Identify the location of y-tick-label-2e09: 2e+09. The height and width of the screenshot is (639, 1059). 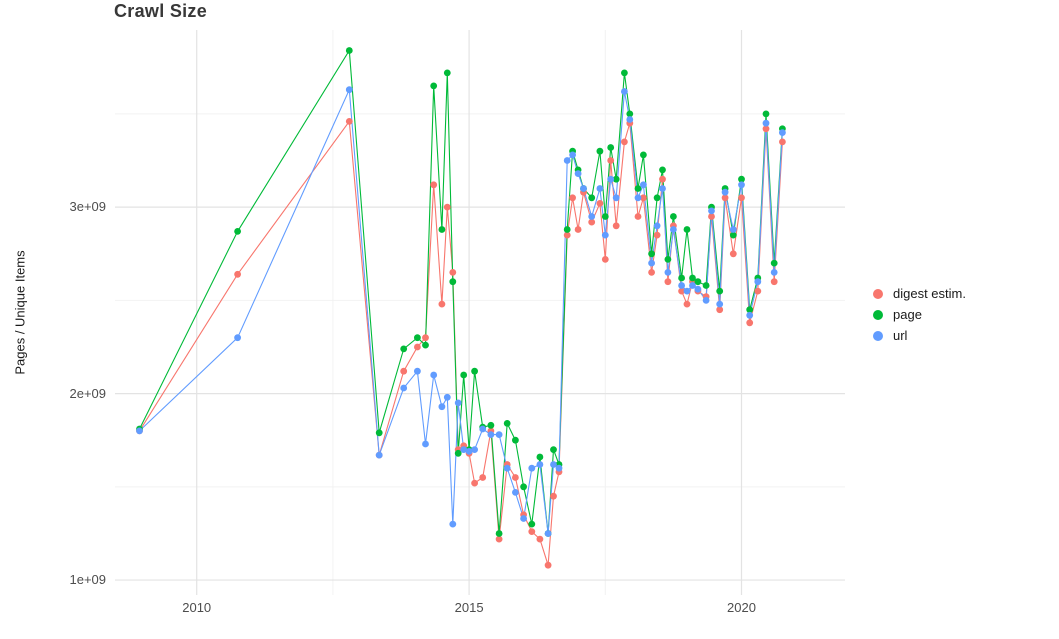
(87, 393).